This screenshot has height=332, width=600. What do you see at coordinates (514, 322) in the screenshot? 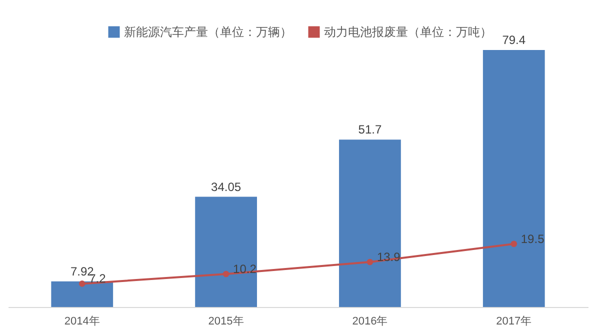
I see `x-tick-label: 2017年` at bounding box center [514, 322].